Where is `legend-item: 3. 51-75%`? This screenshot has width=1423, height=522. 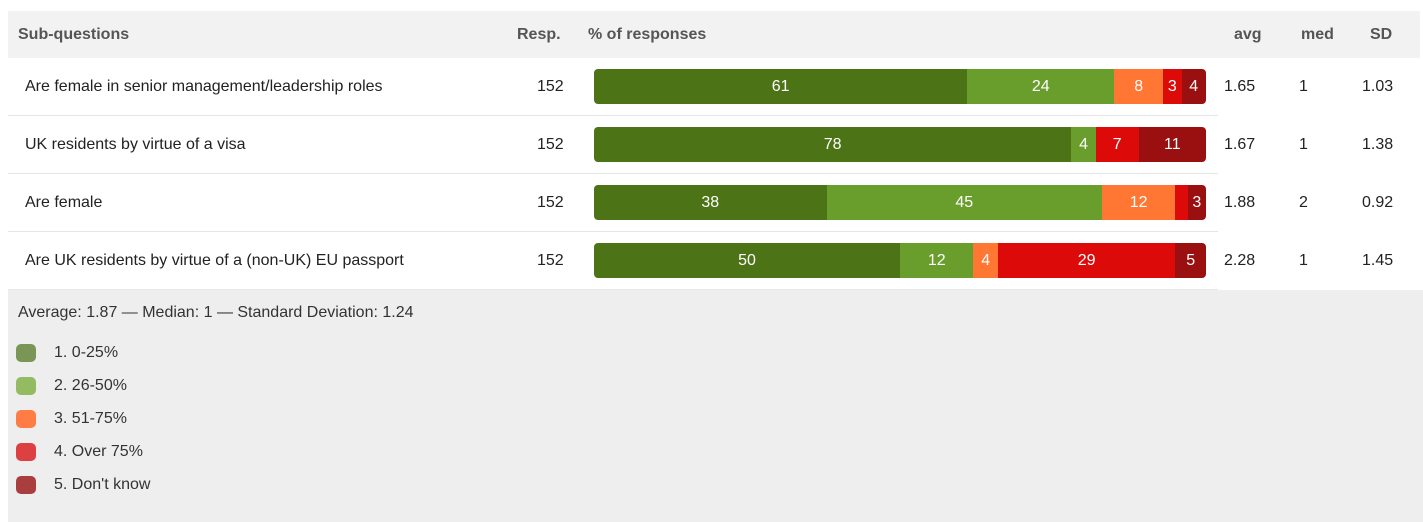
legend-item: 3. 51-75% is located at coordinates (71, 419).